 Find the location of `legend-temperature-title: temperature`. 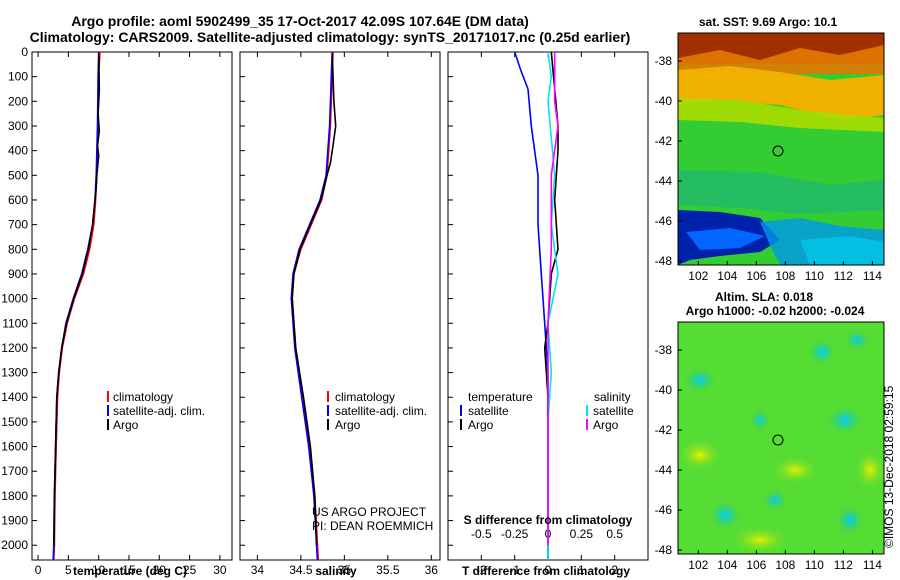

legend-temperature-title: temperature is located at coordinates (500, 397).